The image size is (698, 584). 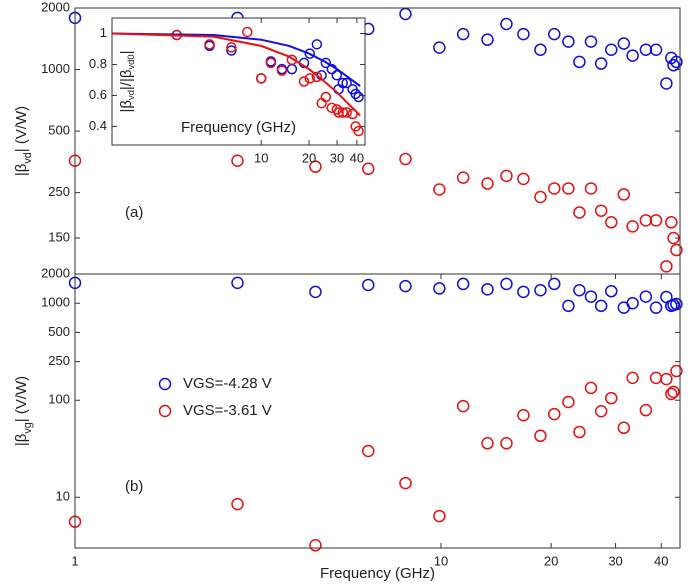 I want to click on y-tick-label: 150, so click(x=59, y=236).